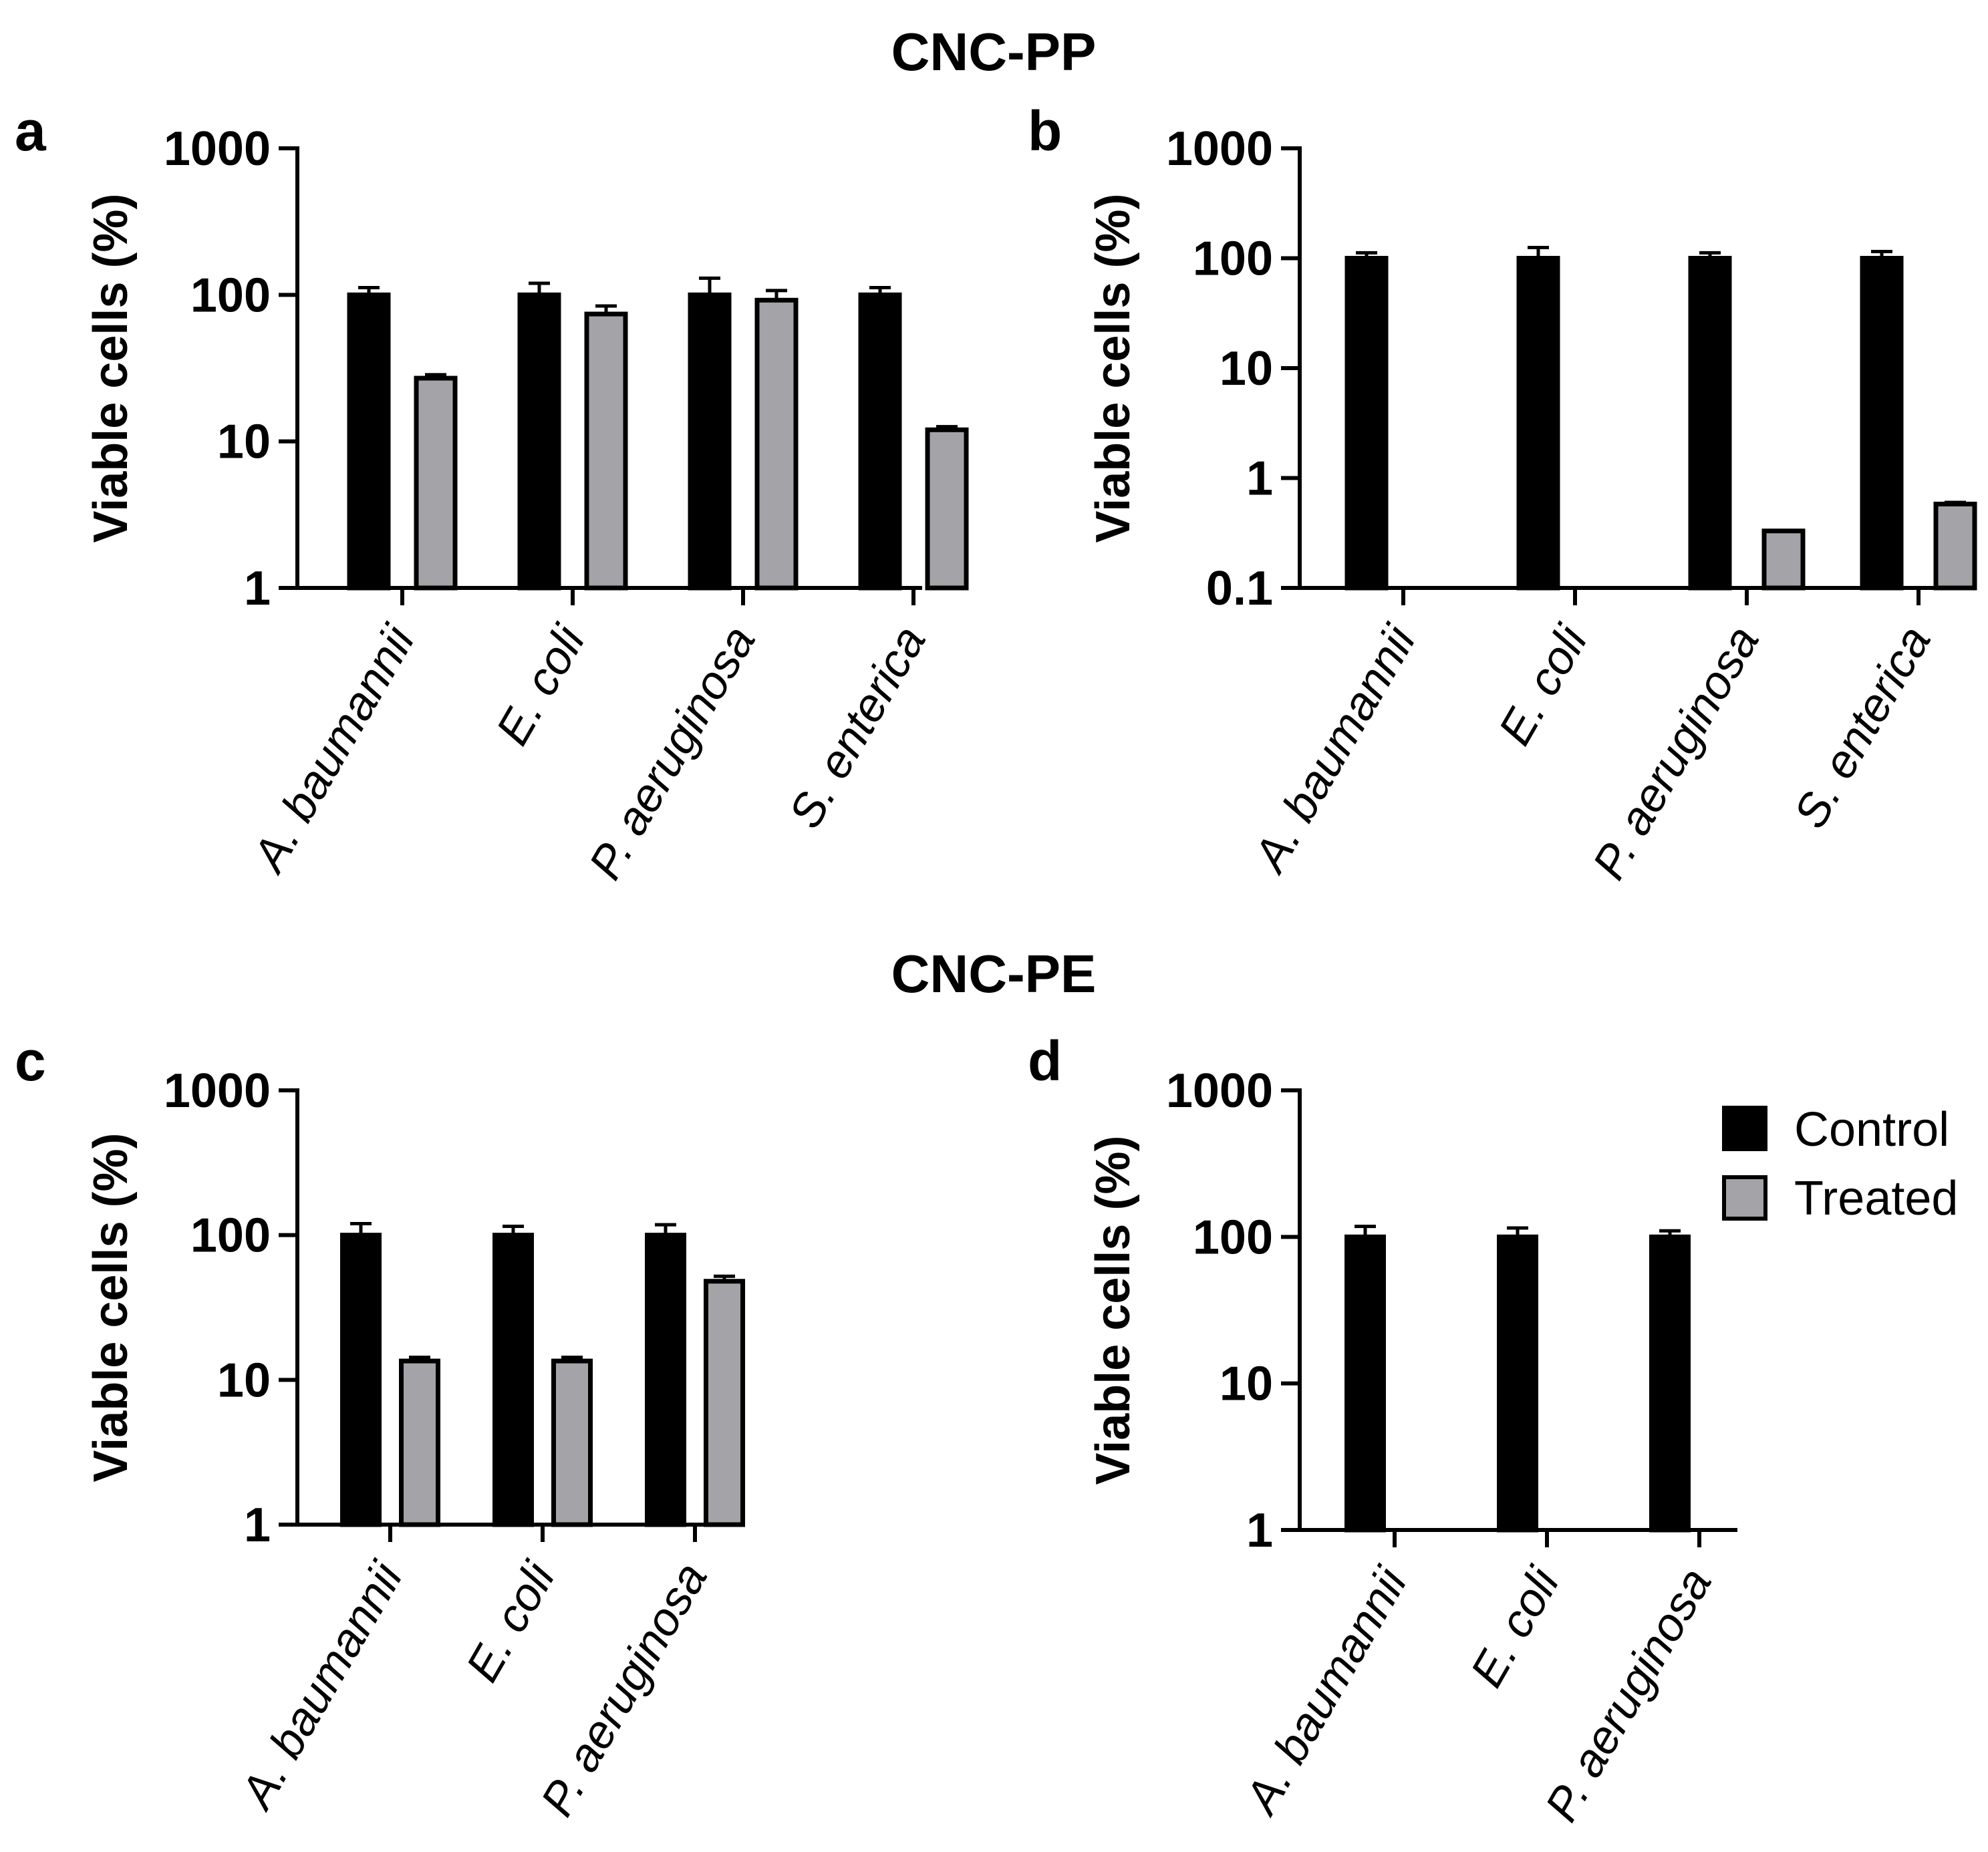  What do you see at coordinates (1045, 131) in the screenshot?
I see `panel-letter-b: b` at bounding box center [1045, 131].